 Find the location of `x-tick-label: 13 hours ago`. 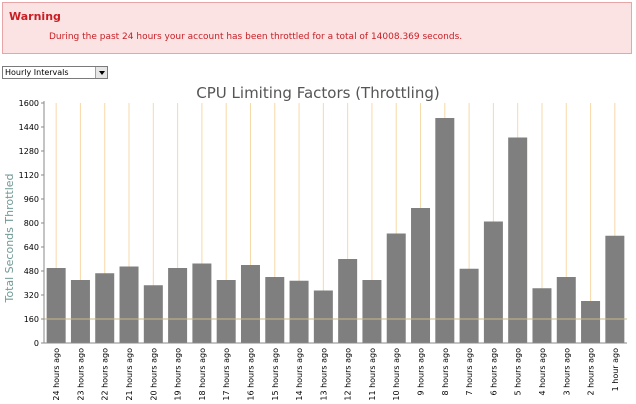

x-tick-label: 13 hours ago is located at coordinates (323, 374).